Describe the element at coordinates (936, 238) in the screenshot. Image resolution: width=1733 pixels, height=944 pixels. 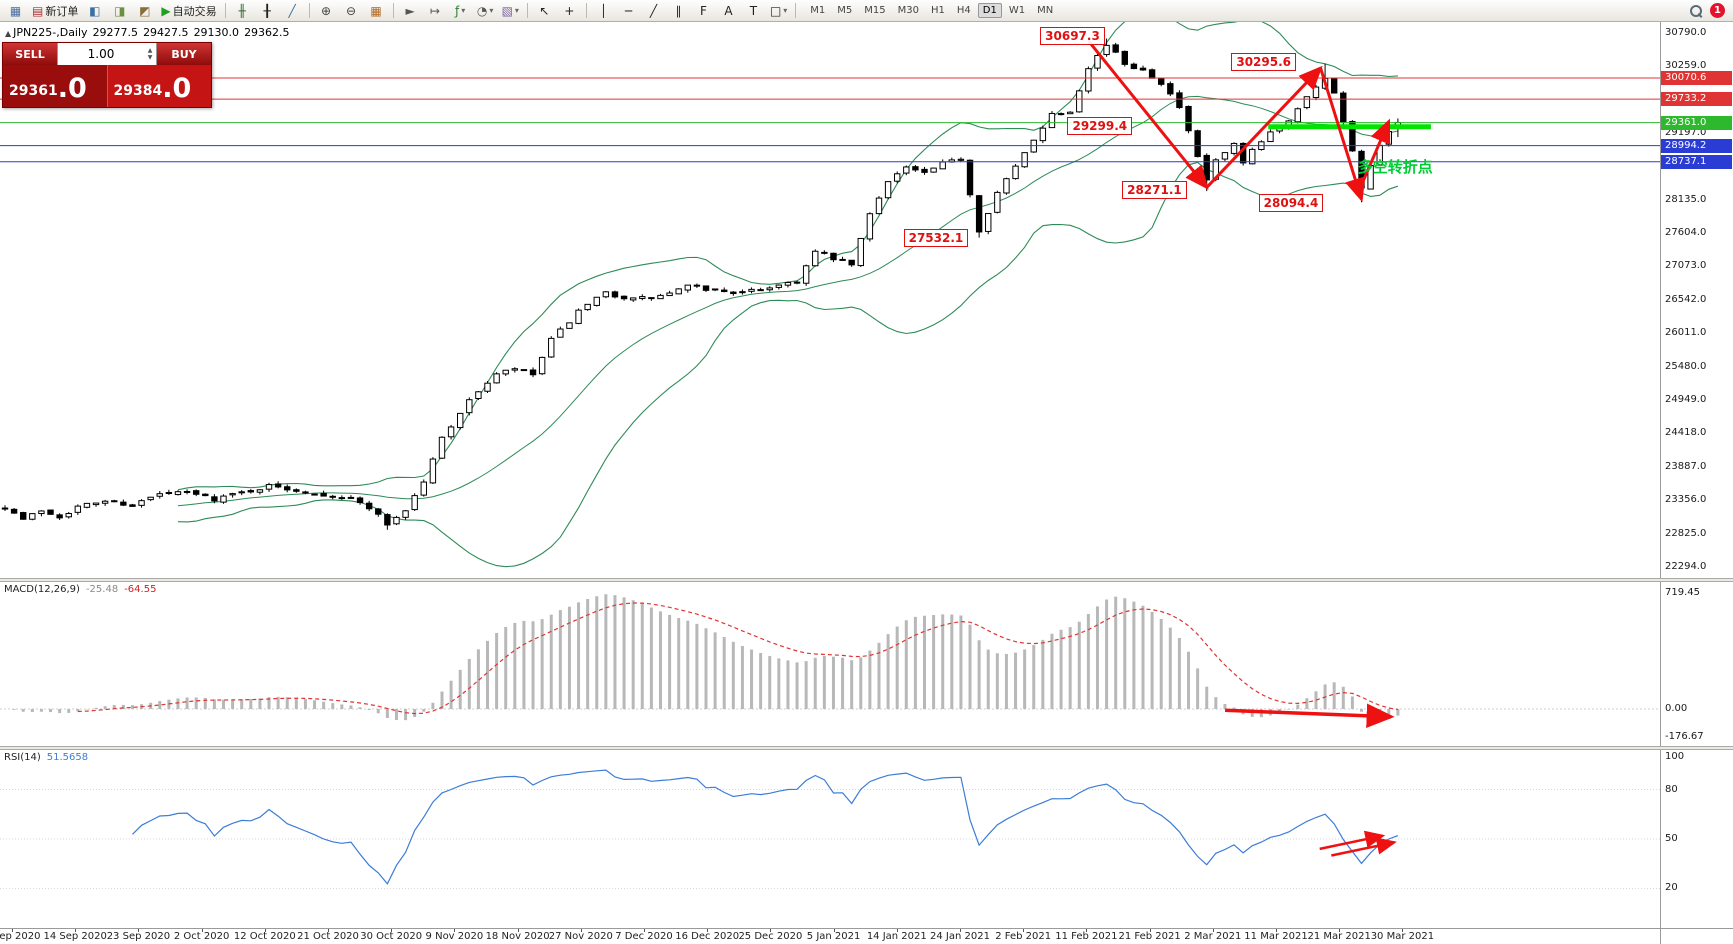
I see `annotation-box: 27532.1` at that location.